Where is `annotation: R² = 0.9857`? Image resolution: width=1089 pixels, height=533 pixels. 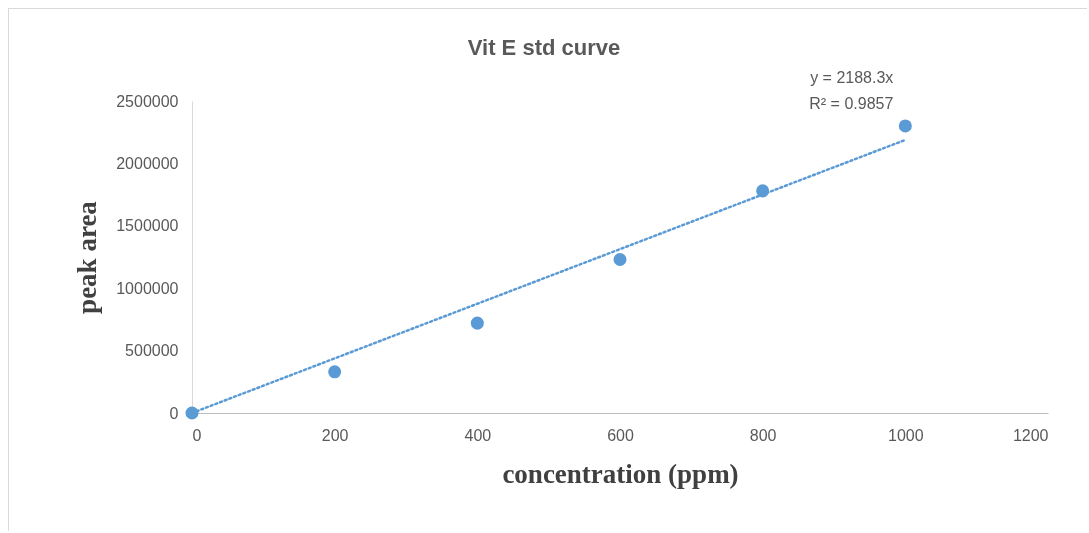 annotation: R² = 0.9857 is located at coordinates (851, 103).